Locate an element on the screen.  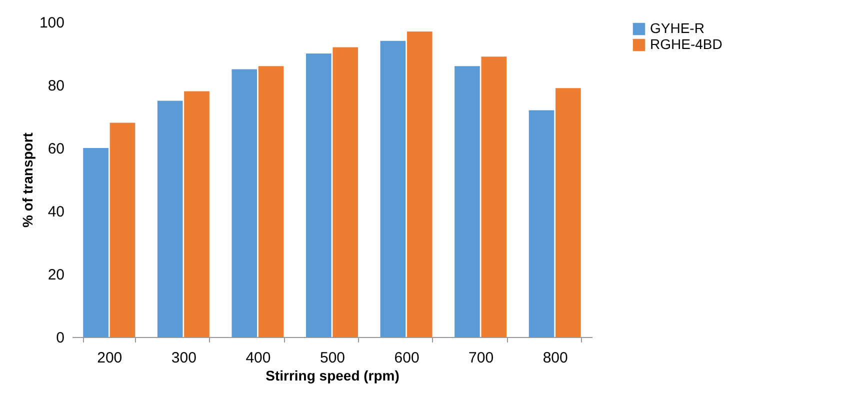
y-tick-label: 100 is located at coordinates (51, 23).